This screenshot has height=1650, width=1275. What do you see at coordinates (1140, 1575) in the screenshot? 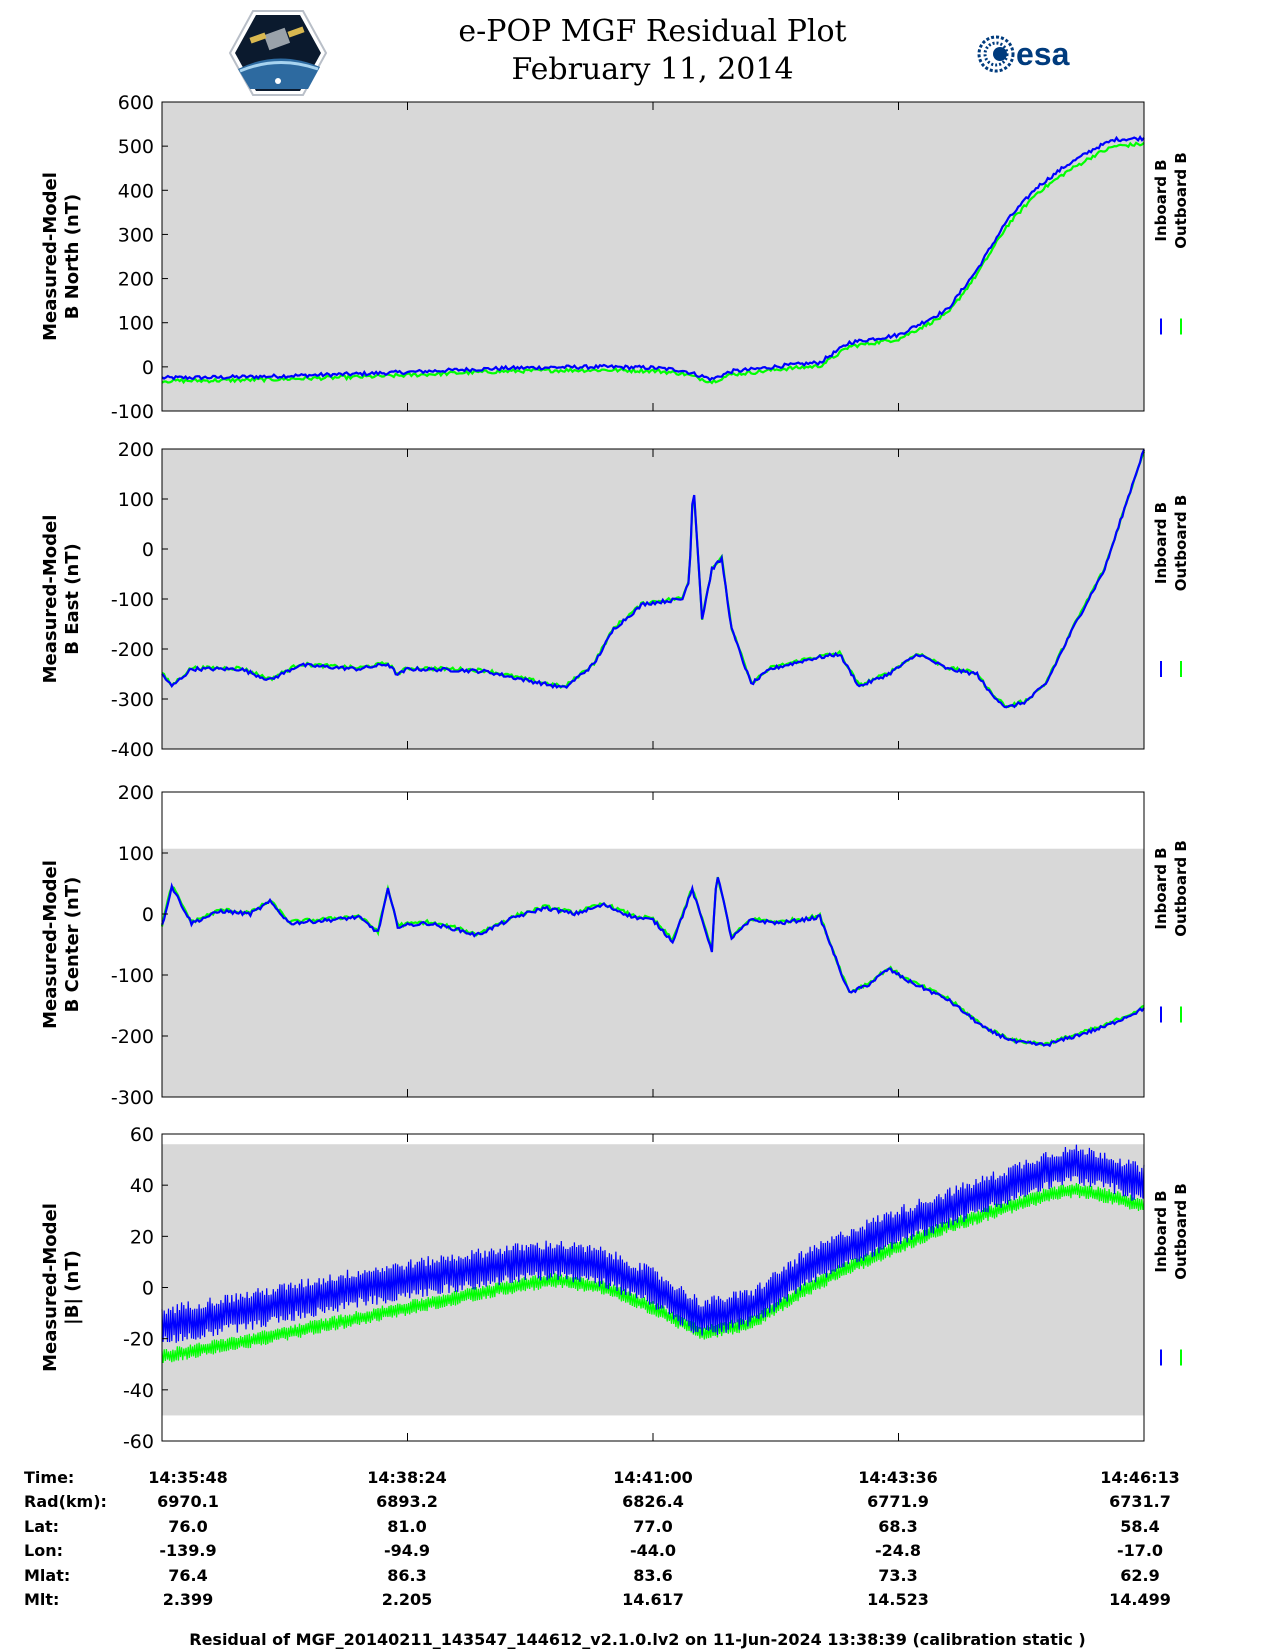
I see `info-row-value: 62.9` at bounding box center [1140, 1575].